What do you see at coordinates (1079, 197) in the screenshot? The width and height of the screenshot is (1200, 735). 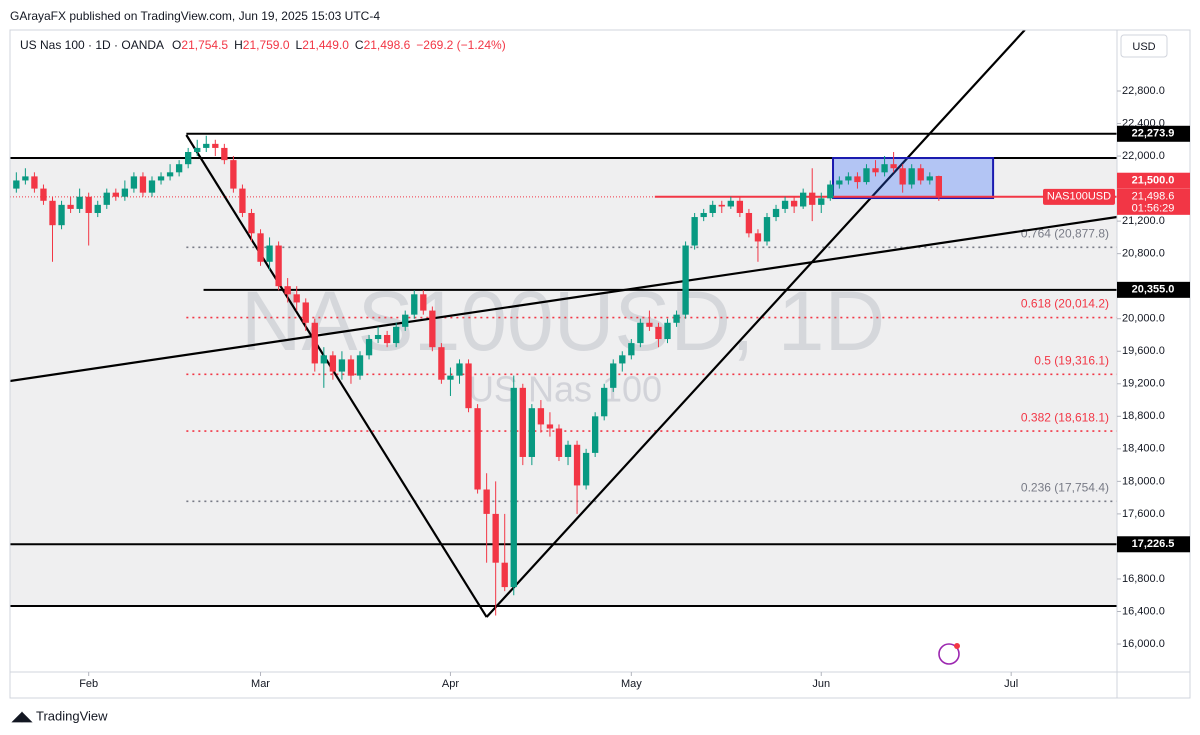 I see `symbol-tag-label: NAS100USD` at bounding box center [1079, 197].